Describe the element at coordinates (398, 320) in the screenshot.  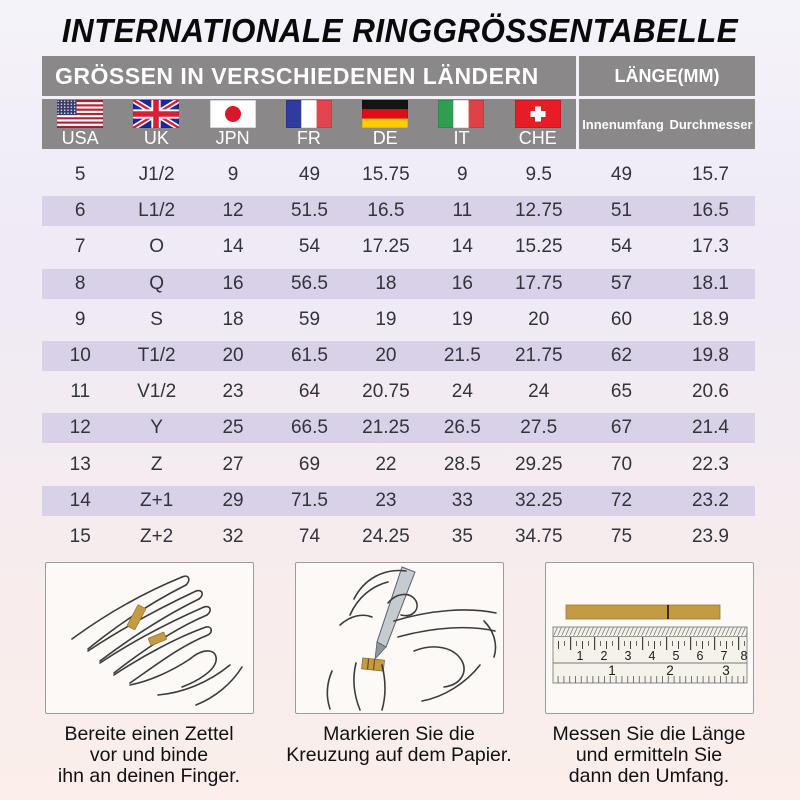
I see `table-row: 9 S 18 59 19 19 20 60 18.9` at that location.